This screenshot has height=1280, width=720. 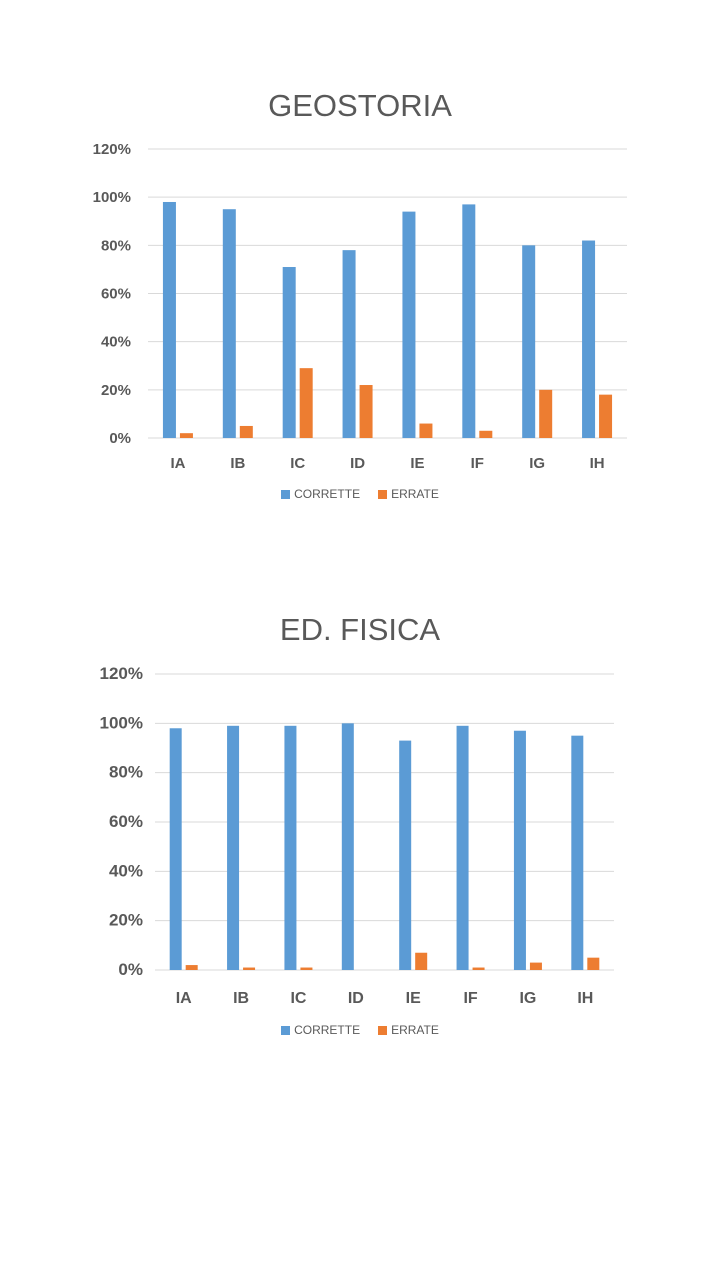 I want to click on chart-title: ED. FISICA, so click(x=360, y=629).